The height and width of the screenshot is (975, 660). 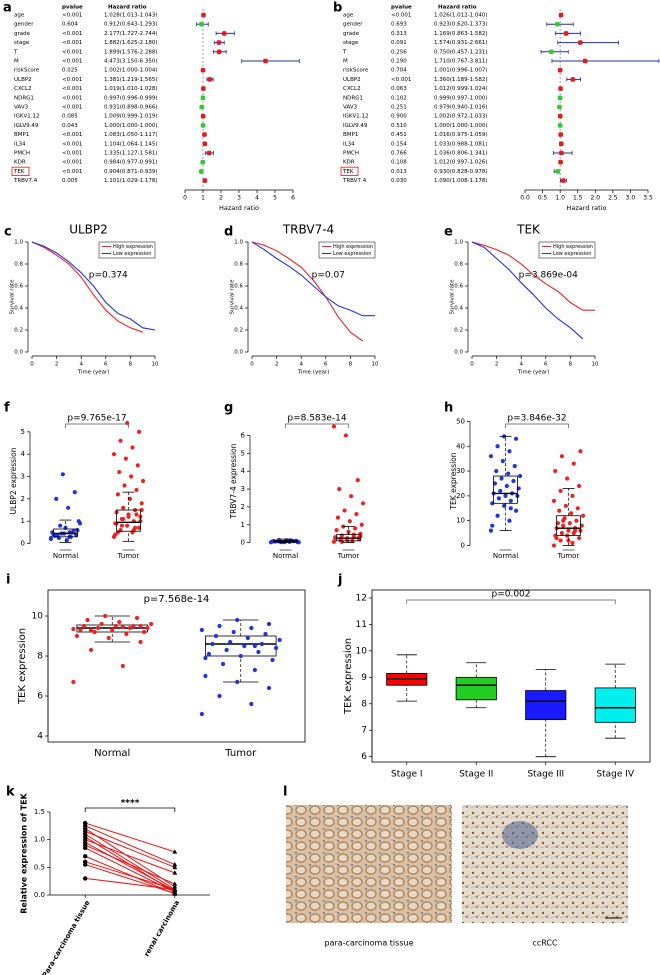 I want to click on p-value: 0.900, so click(x=399, y=117).